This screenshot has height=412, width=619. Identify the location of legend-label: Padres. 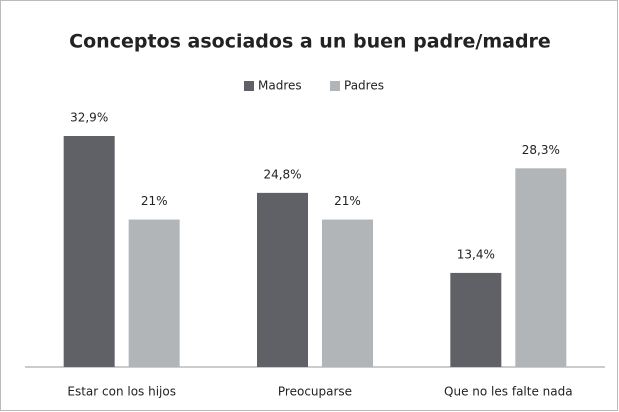
(364, 86).